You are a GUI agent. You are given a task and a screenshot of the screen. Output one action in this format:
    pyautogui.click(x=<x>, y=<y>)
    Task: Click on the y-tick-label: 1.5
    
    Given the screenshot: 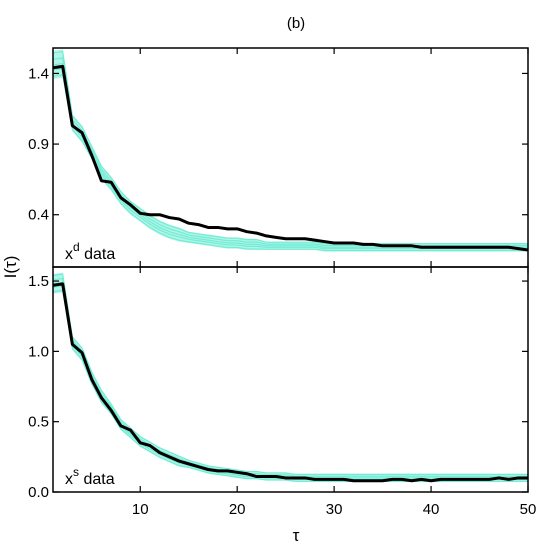 What is the action you would take?
    pyautogui.click(x=38, y=281)
    